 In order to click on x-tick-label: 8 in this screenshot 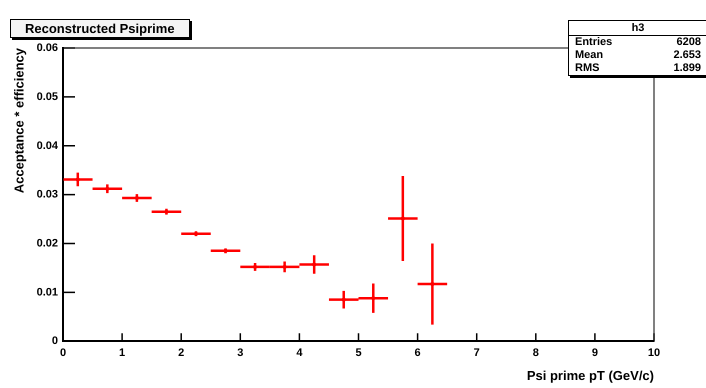, I will do `click(535, 352)`.